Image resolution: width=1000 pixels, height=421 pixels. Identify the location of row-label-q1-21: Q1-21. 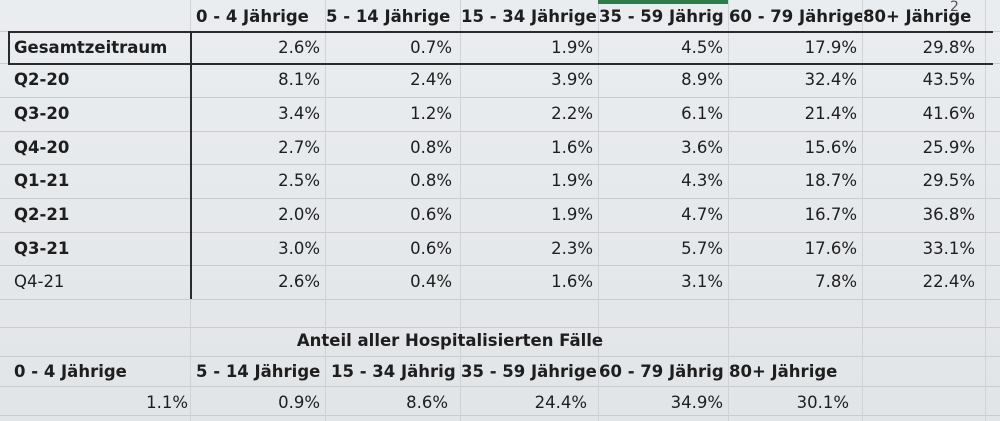
(42, 180).